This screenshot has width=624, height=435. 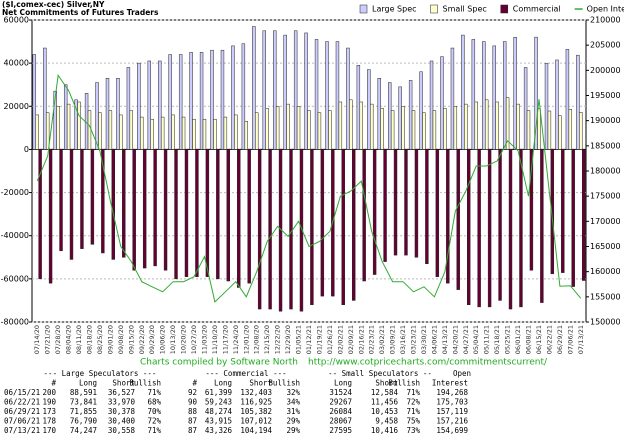 What do you see at coordinates (382, 339) in the screenshot?
I see `x-tick-label: 03/02/21` at bounding box center [382, 339].